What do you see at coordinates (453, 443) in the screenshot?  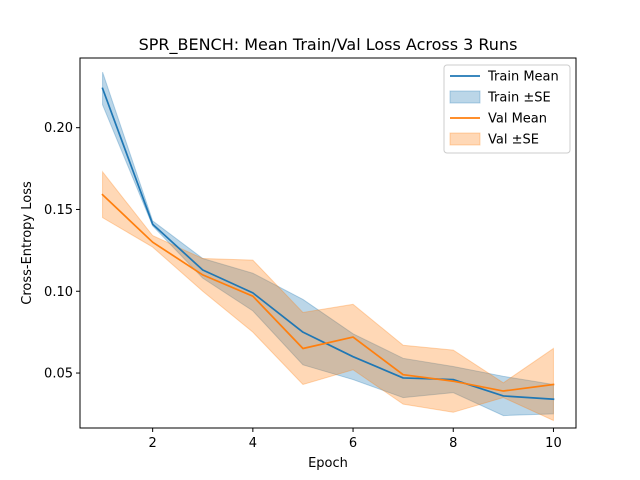 I see `x-tick-label: 8` at bounding box center [453, 443].